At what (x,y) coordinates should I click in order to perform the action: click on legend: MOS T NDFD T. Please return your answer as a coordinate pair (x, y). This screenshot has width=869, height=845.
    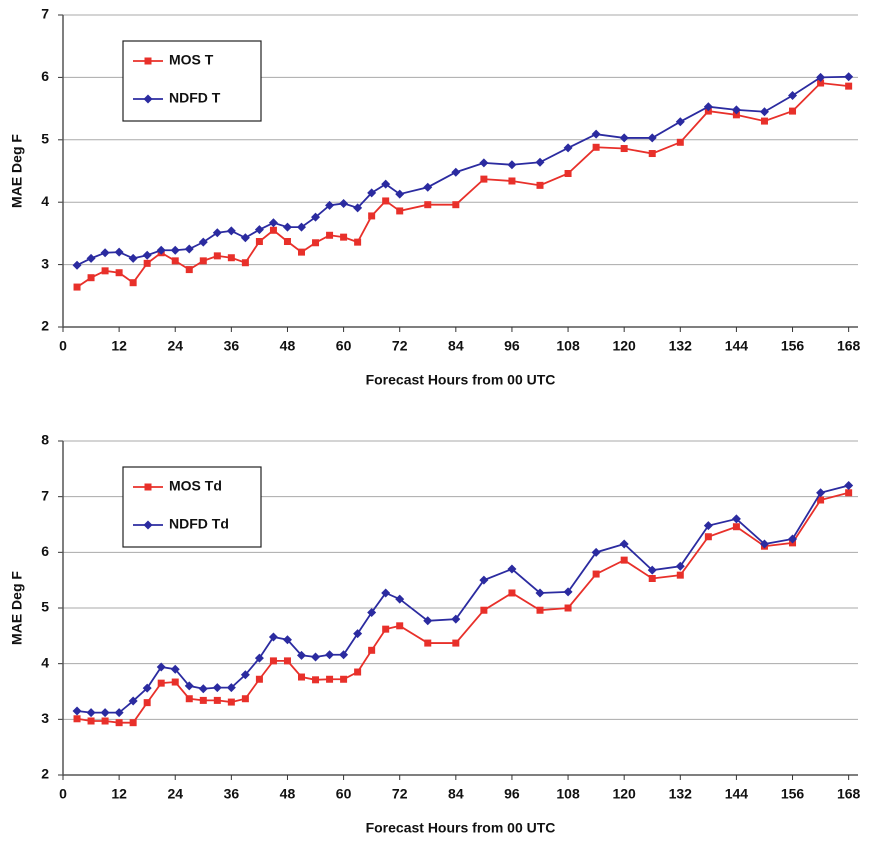
    Looking at the image, I should click on (192, 81).